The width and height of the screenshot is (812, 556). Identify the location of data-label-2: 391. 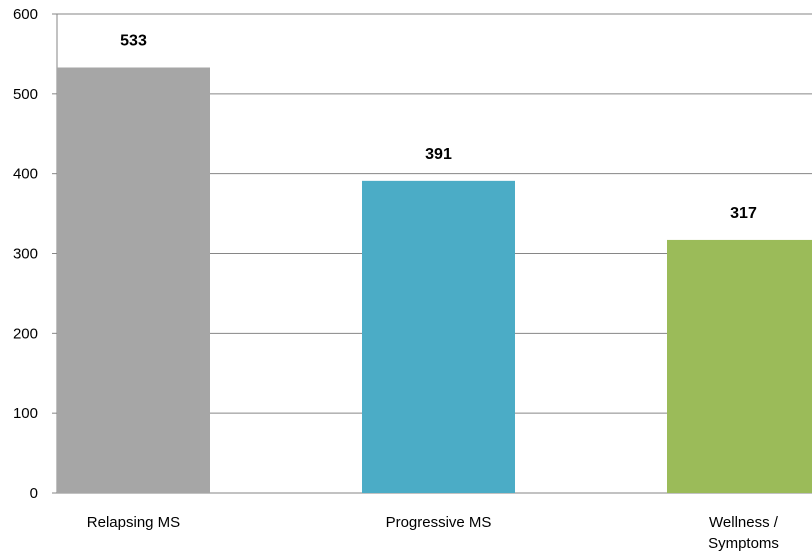
(438, 154).